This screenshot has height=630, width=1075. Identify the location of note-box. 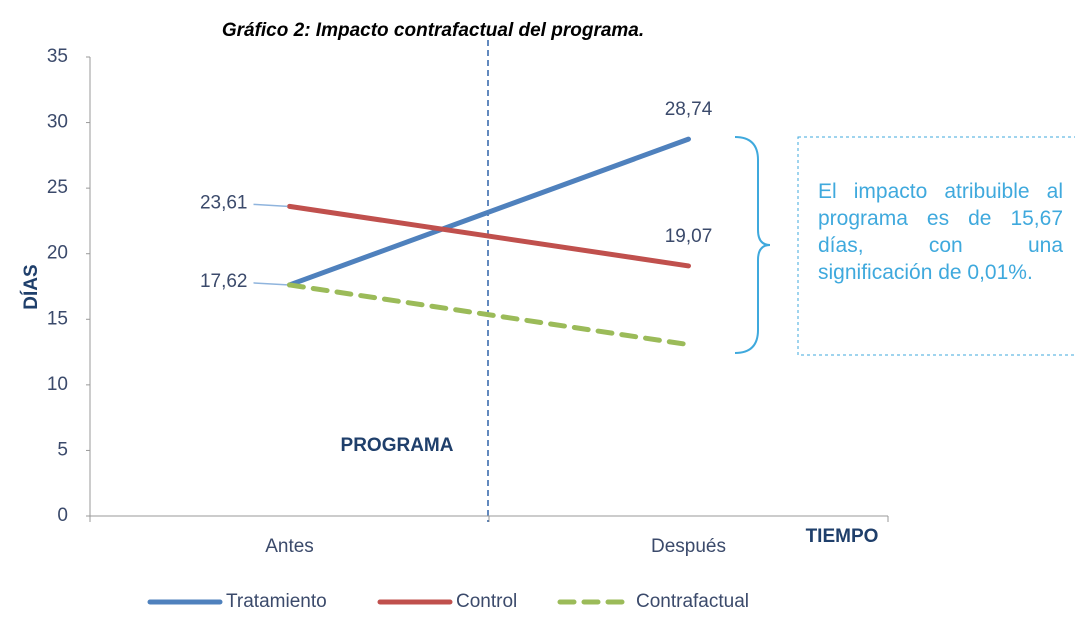
(936, 246).